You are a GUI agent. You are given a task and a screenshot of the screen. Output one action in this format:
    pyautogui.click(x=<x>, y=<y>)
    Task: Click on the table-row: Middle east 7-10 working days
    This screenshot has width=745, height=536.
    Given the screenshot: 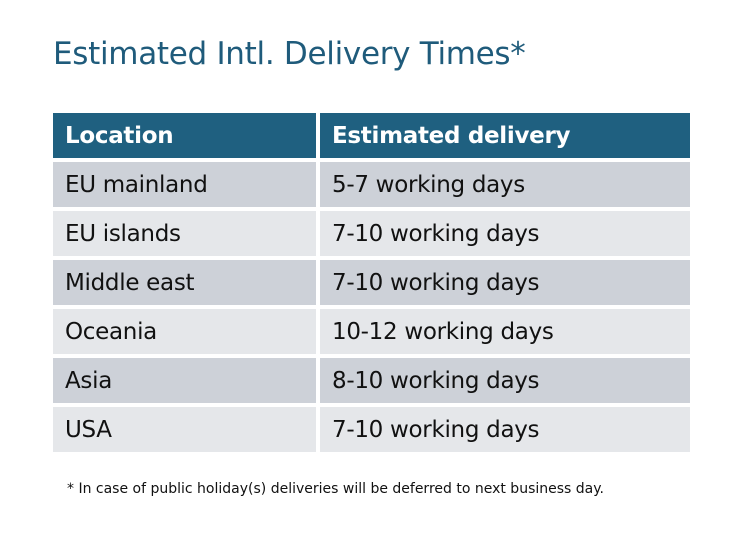 What is the action you would take?
    pyautogui.click(x=371, y=282)
    